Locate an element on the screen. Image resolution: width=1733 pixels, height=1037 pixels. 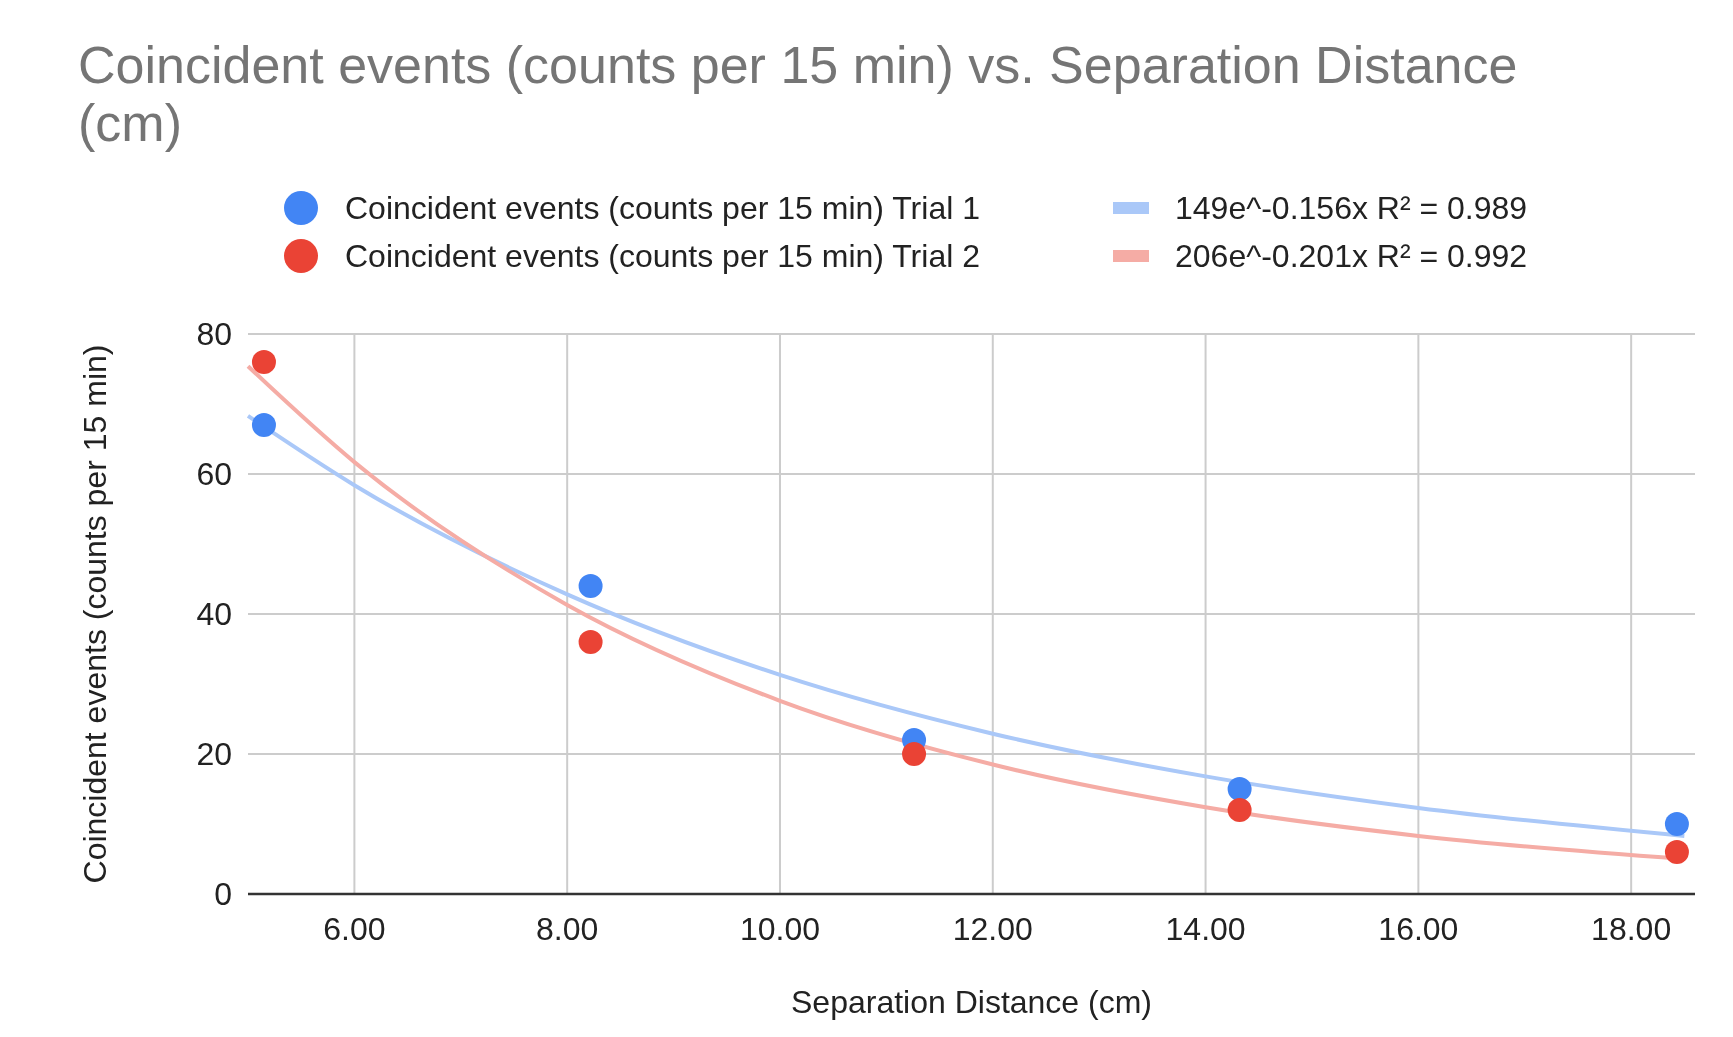
x-tick-label: 14.00 is located at coordinates (1205, 929).